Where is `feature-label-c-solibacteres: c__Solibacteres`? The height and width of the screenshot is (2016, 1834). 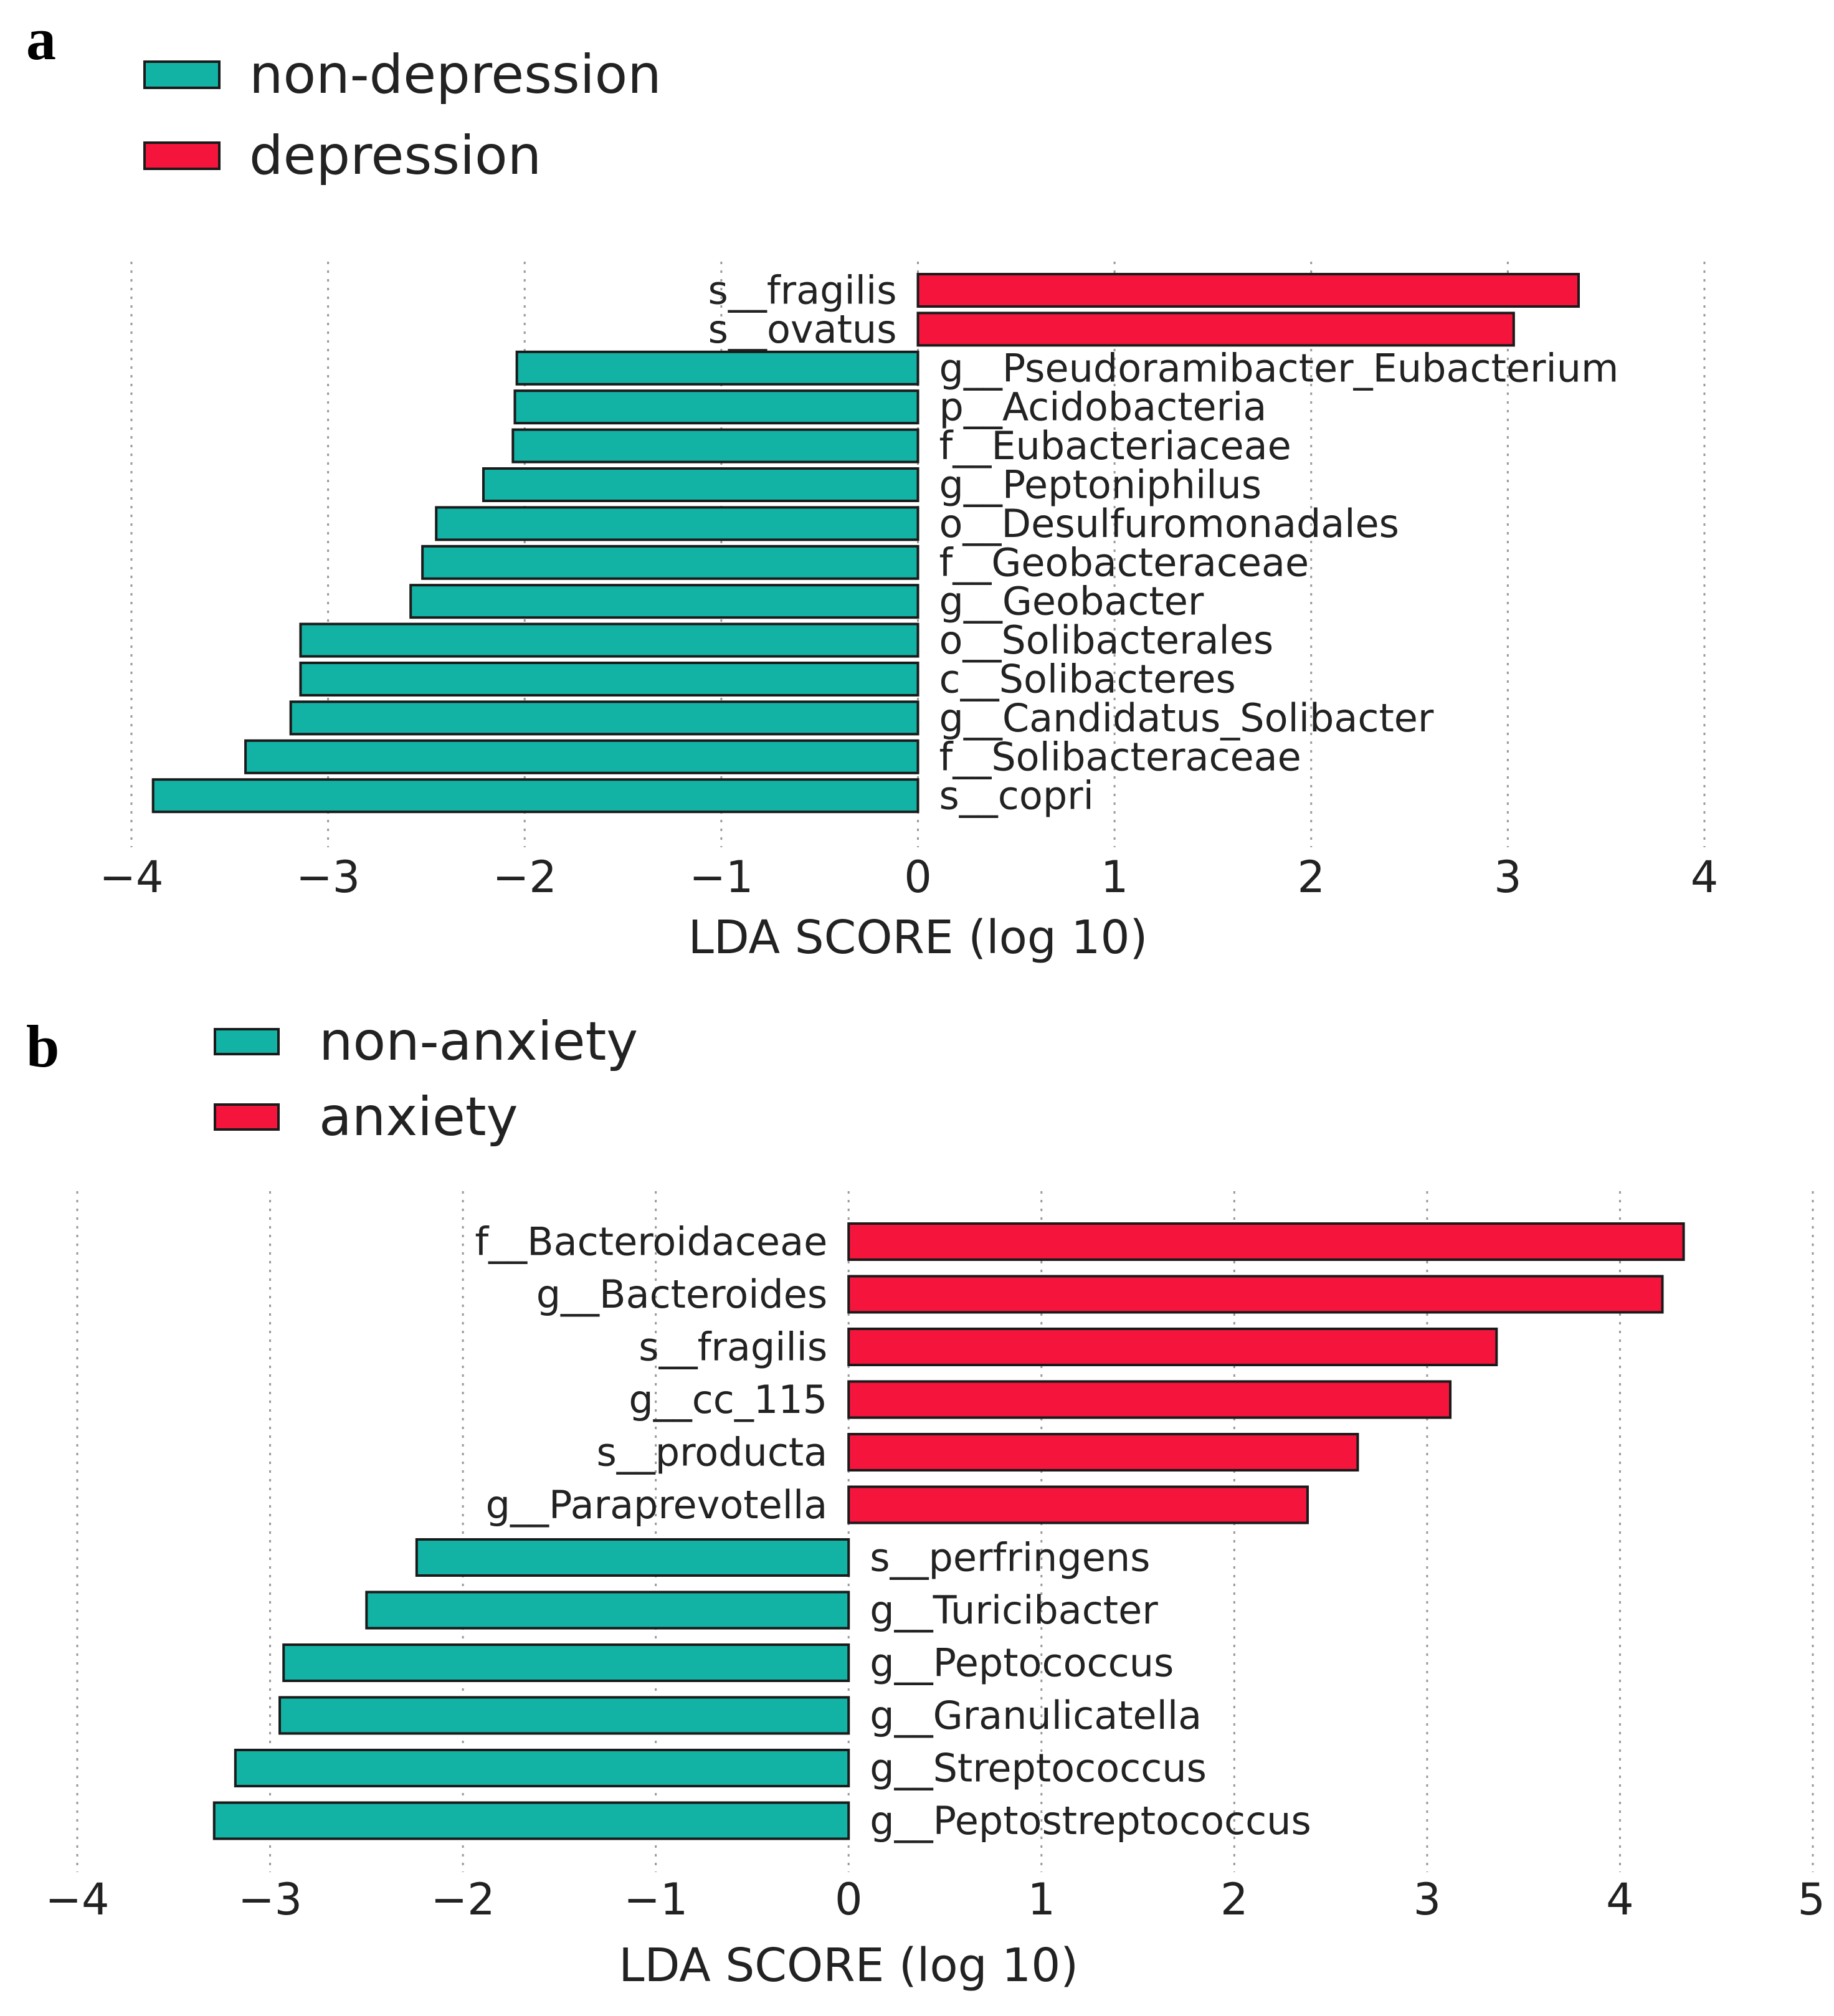 feature-label-c-solibacteres: c__Solibacteres is located at coordinates (1087, 679).